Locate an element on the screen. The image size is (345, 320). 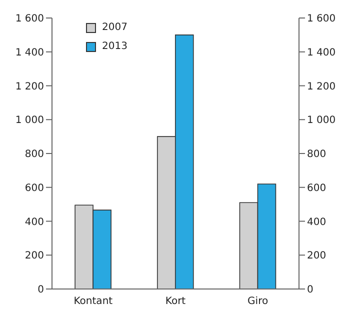
x-tick-label: Kort is located at coordinates (175, 302).